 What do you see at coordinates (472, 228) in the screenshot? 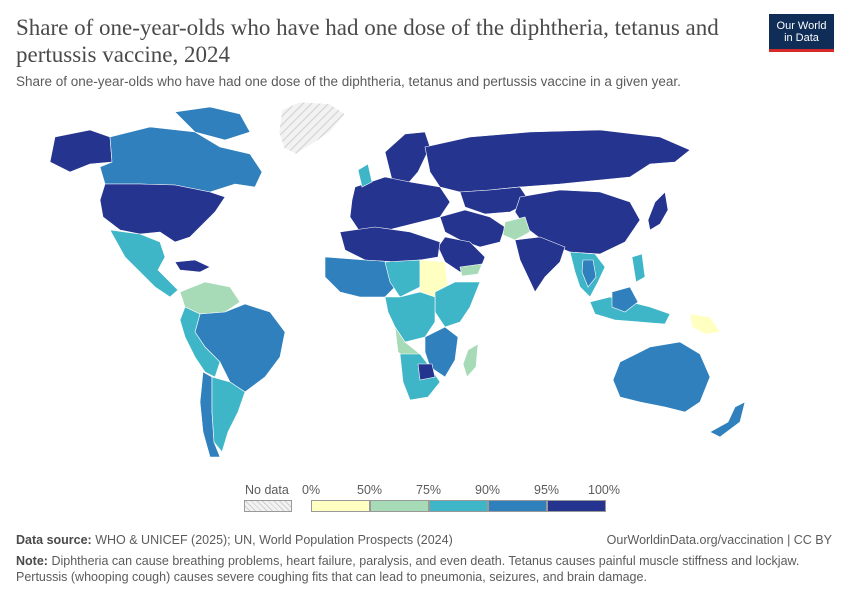
I see `region-turkey-iran` at bounding box center [472, 228].